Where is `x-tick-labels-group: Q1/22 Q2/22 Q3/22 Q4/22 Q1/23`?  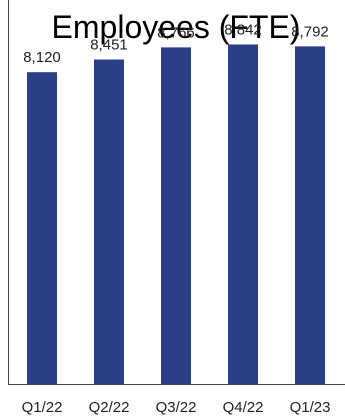 x-tick-labels-group: Q1/22 Q2/22 Q3/22 Q4/22 Q1/23 is located at coordinates (176, 407).